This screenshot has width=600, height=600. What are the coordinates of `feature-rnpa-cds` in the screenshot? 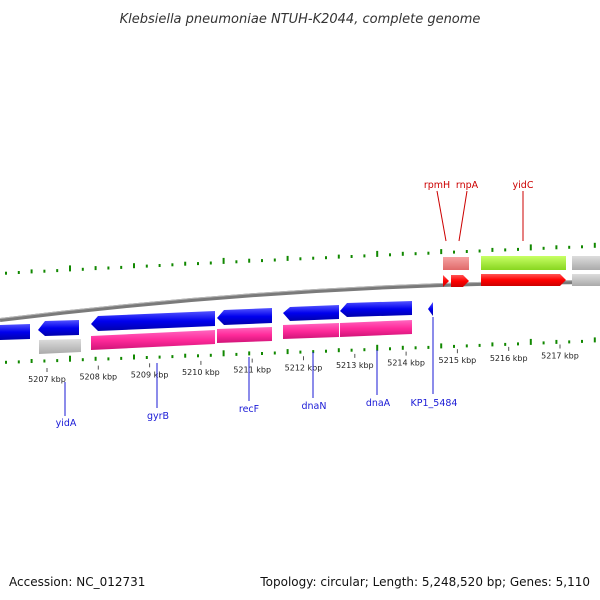 It's located at (460, 281).